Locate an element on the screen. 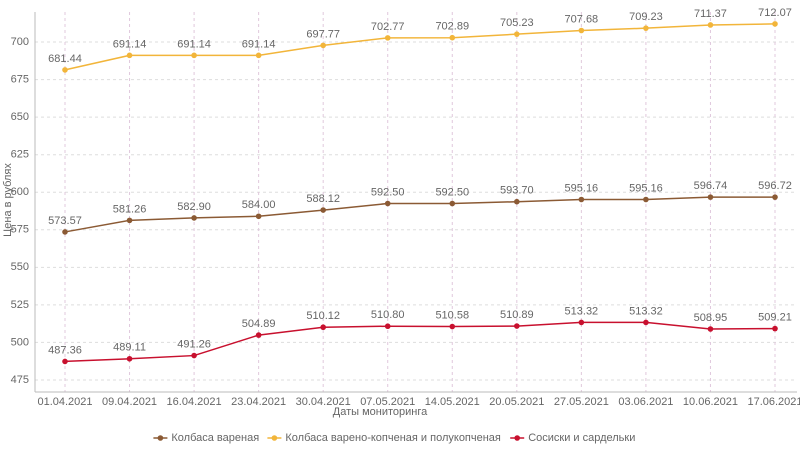 This screenshot has width=800, height=455. x-tick-label: 30.04.2021 is located at coordinates (323, 402).